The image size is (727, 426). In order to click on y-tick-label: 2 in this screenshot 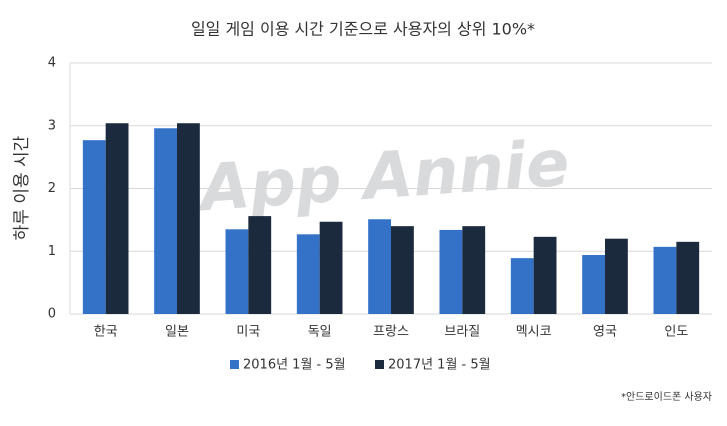, I will do `click(52, 188)`.